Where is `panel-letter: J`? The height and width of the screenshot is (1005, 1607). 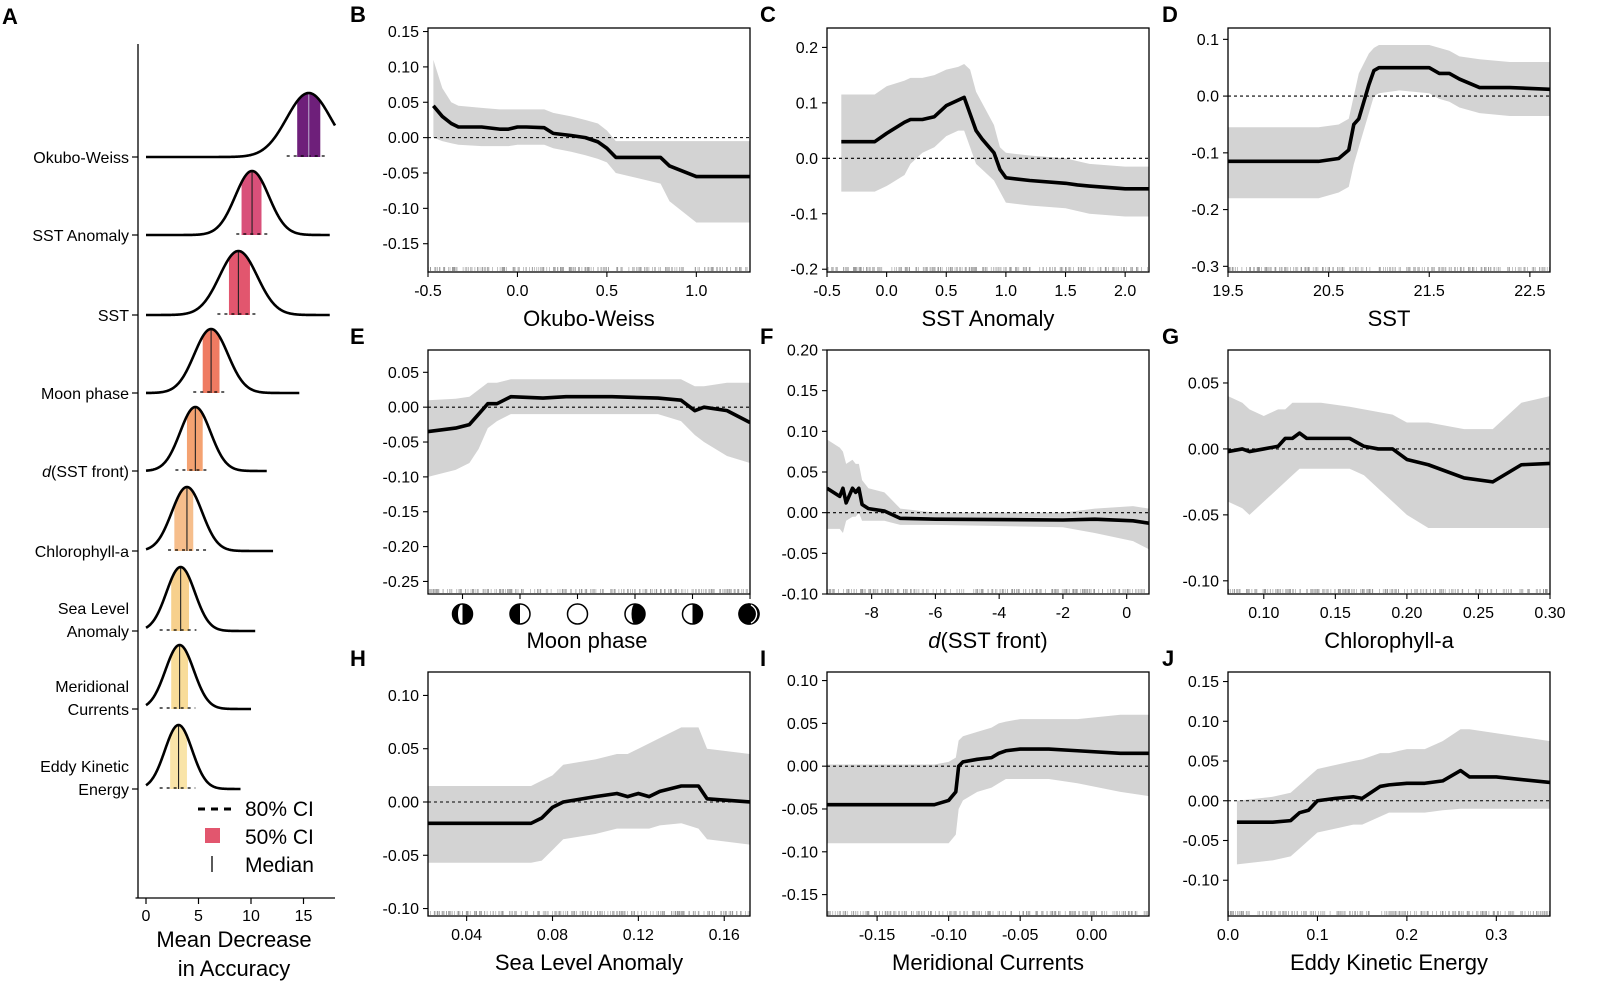
panel-letter: J is located at coordinates (1168, 658).